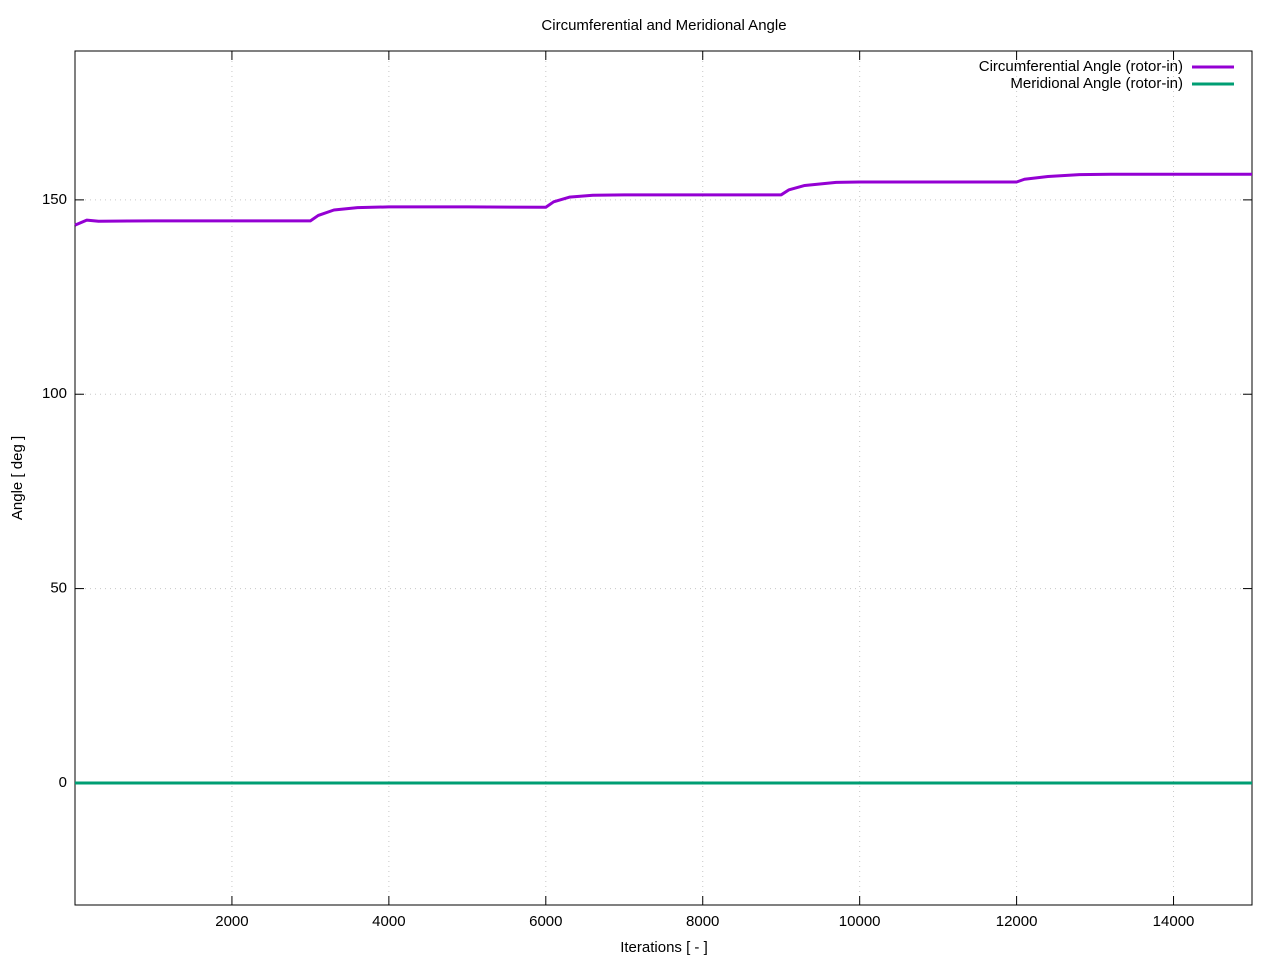 Image resolution: width=1280 pixels, height=960 pixels. Describe the element at coordinates (663, 199) in the screenshot. I see `data-line` at that location.